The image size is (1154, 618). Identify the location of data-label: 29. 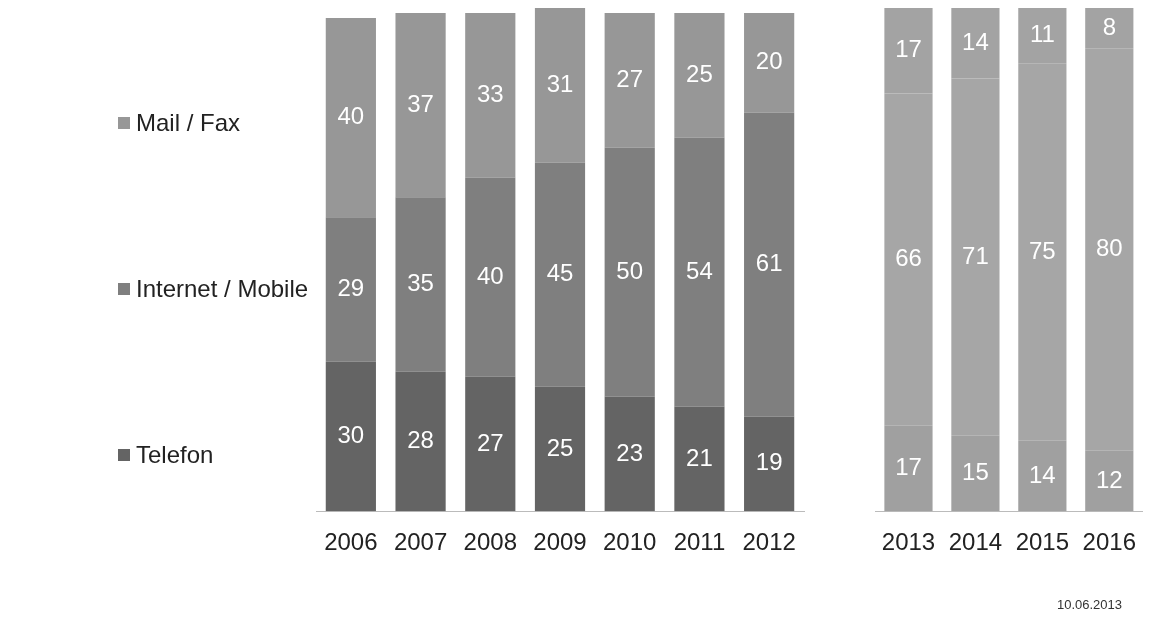
(351, 288).